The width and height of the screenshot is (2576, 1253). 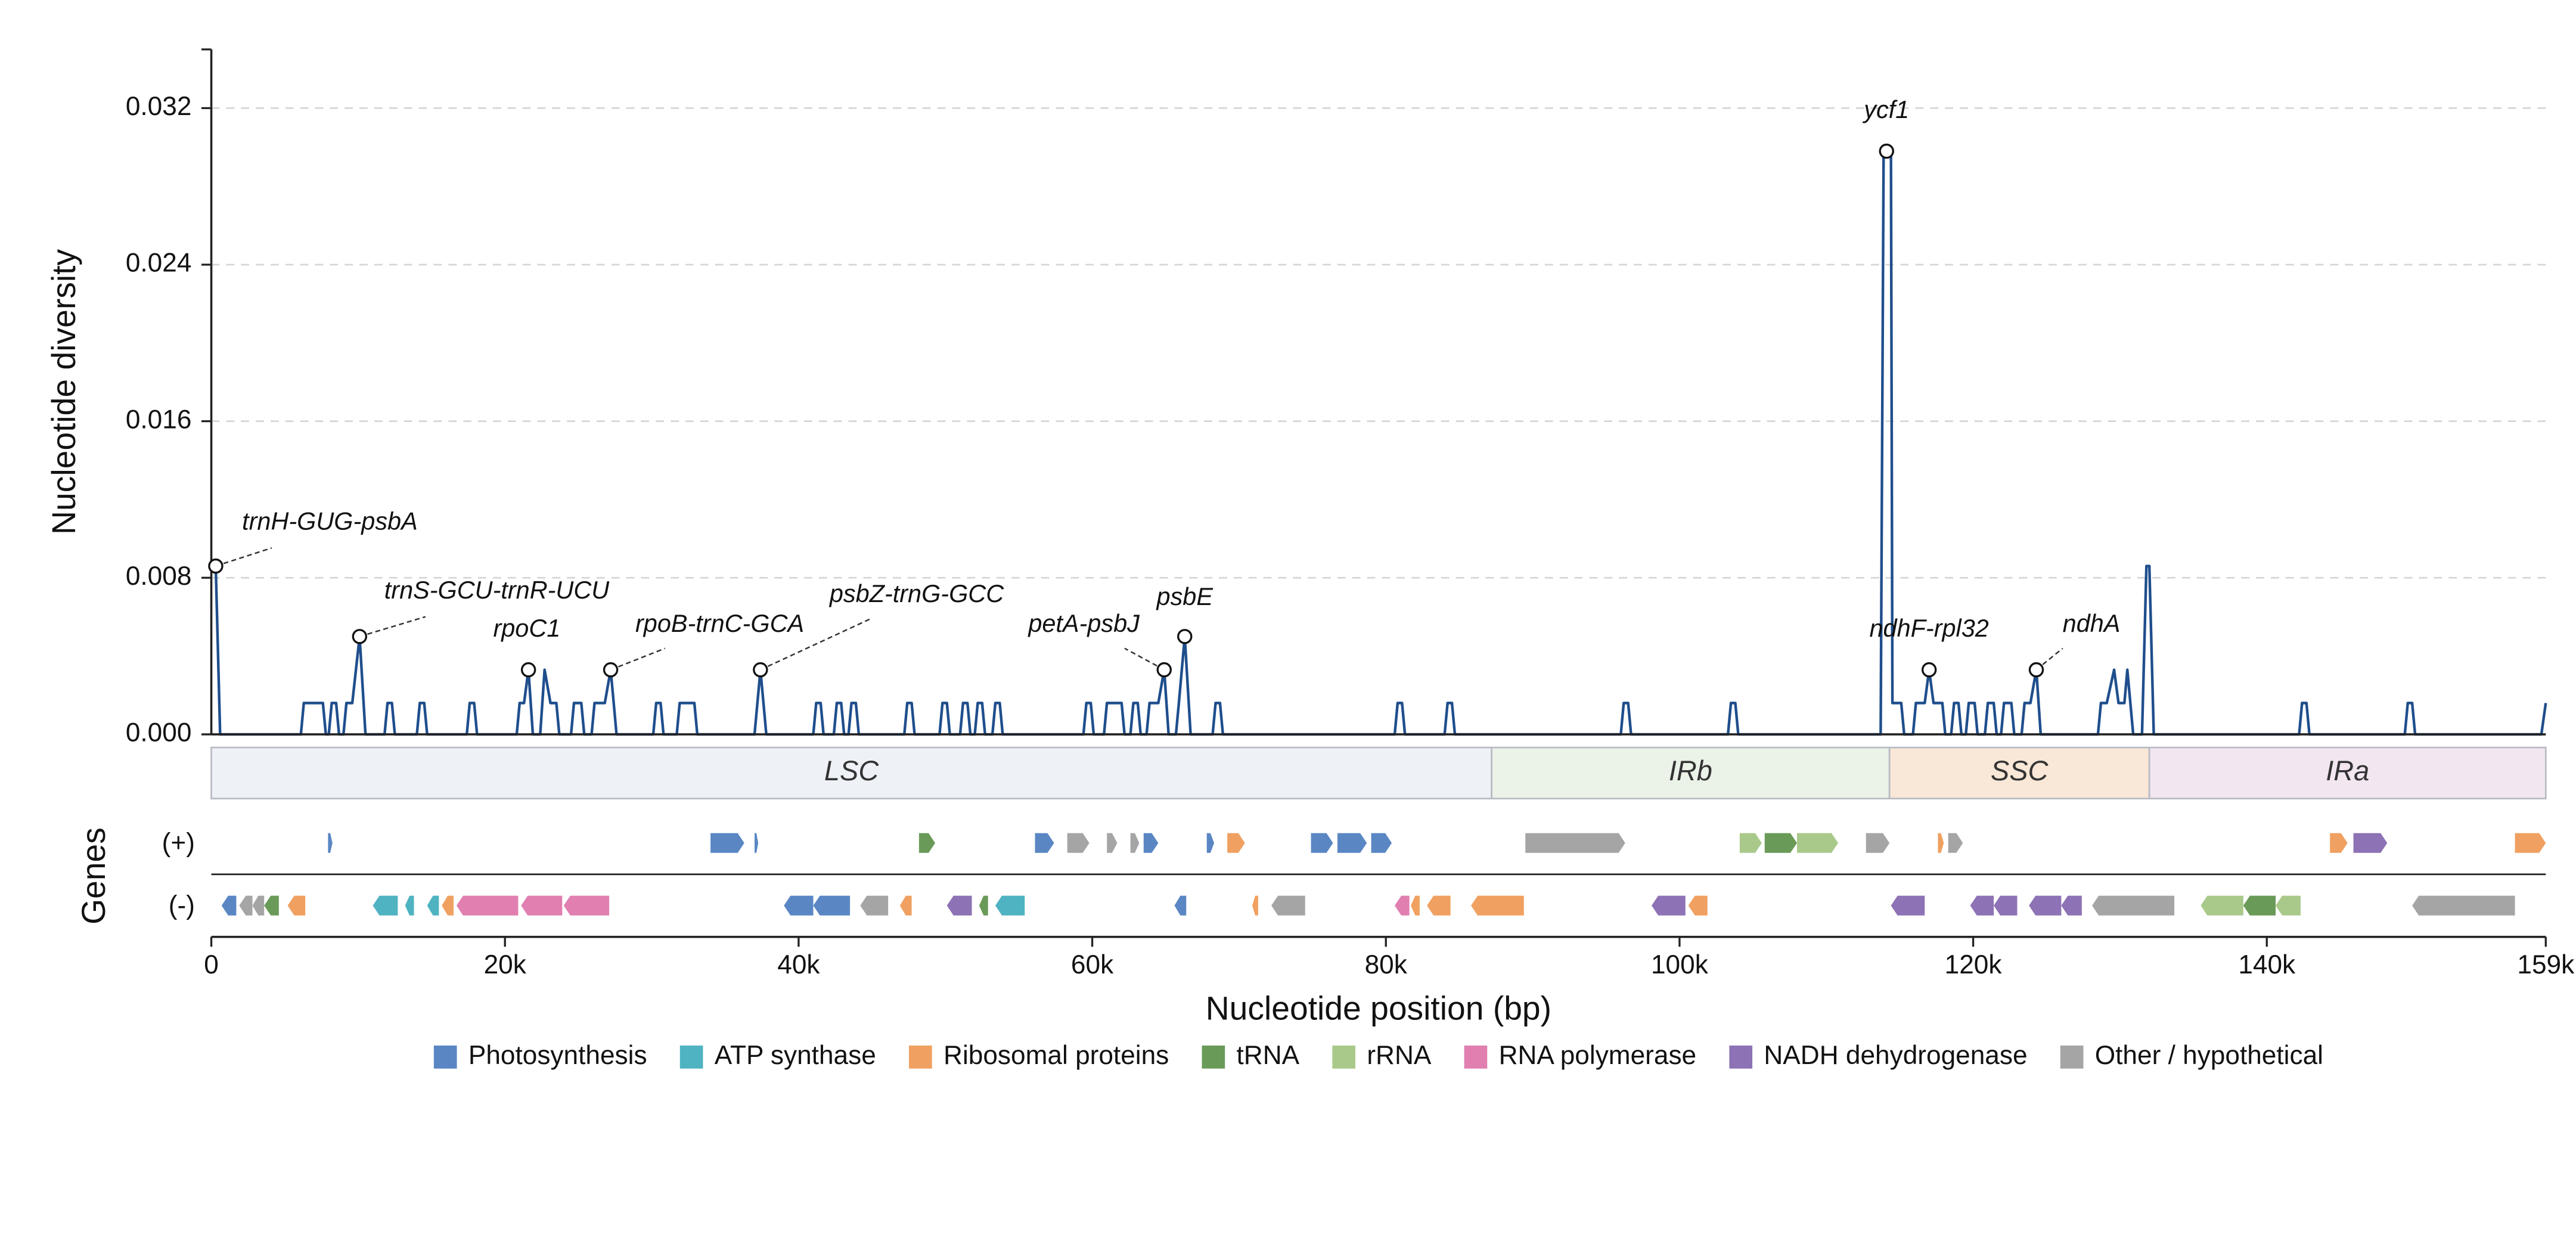 I want to click on region-name: LSC, so click(x=852, y=770).